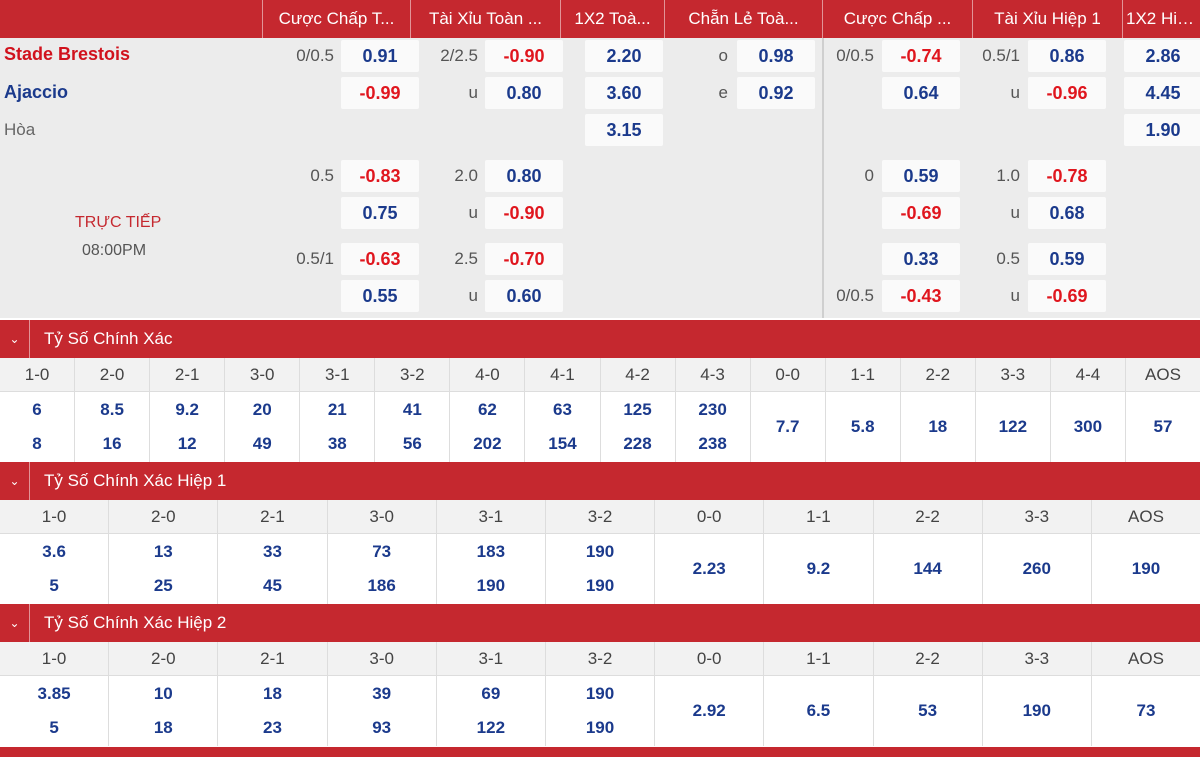  What do you see at coordinates (562, 443) in the screenshot?
I see `score-odds-value: 154` at bounding box center [562, 443].